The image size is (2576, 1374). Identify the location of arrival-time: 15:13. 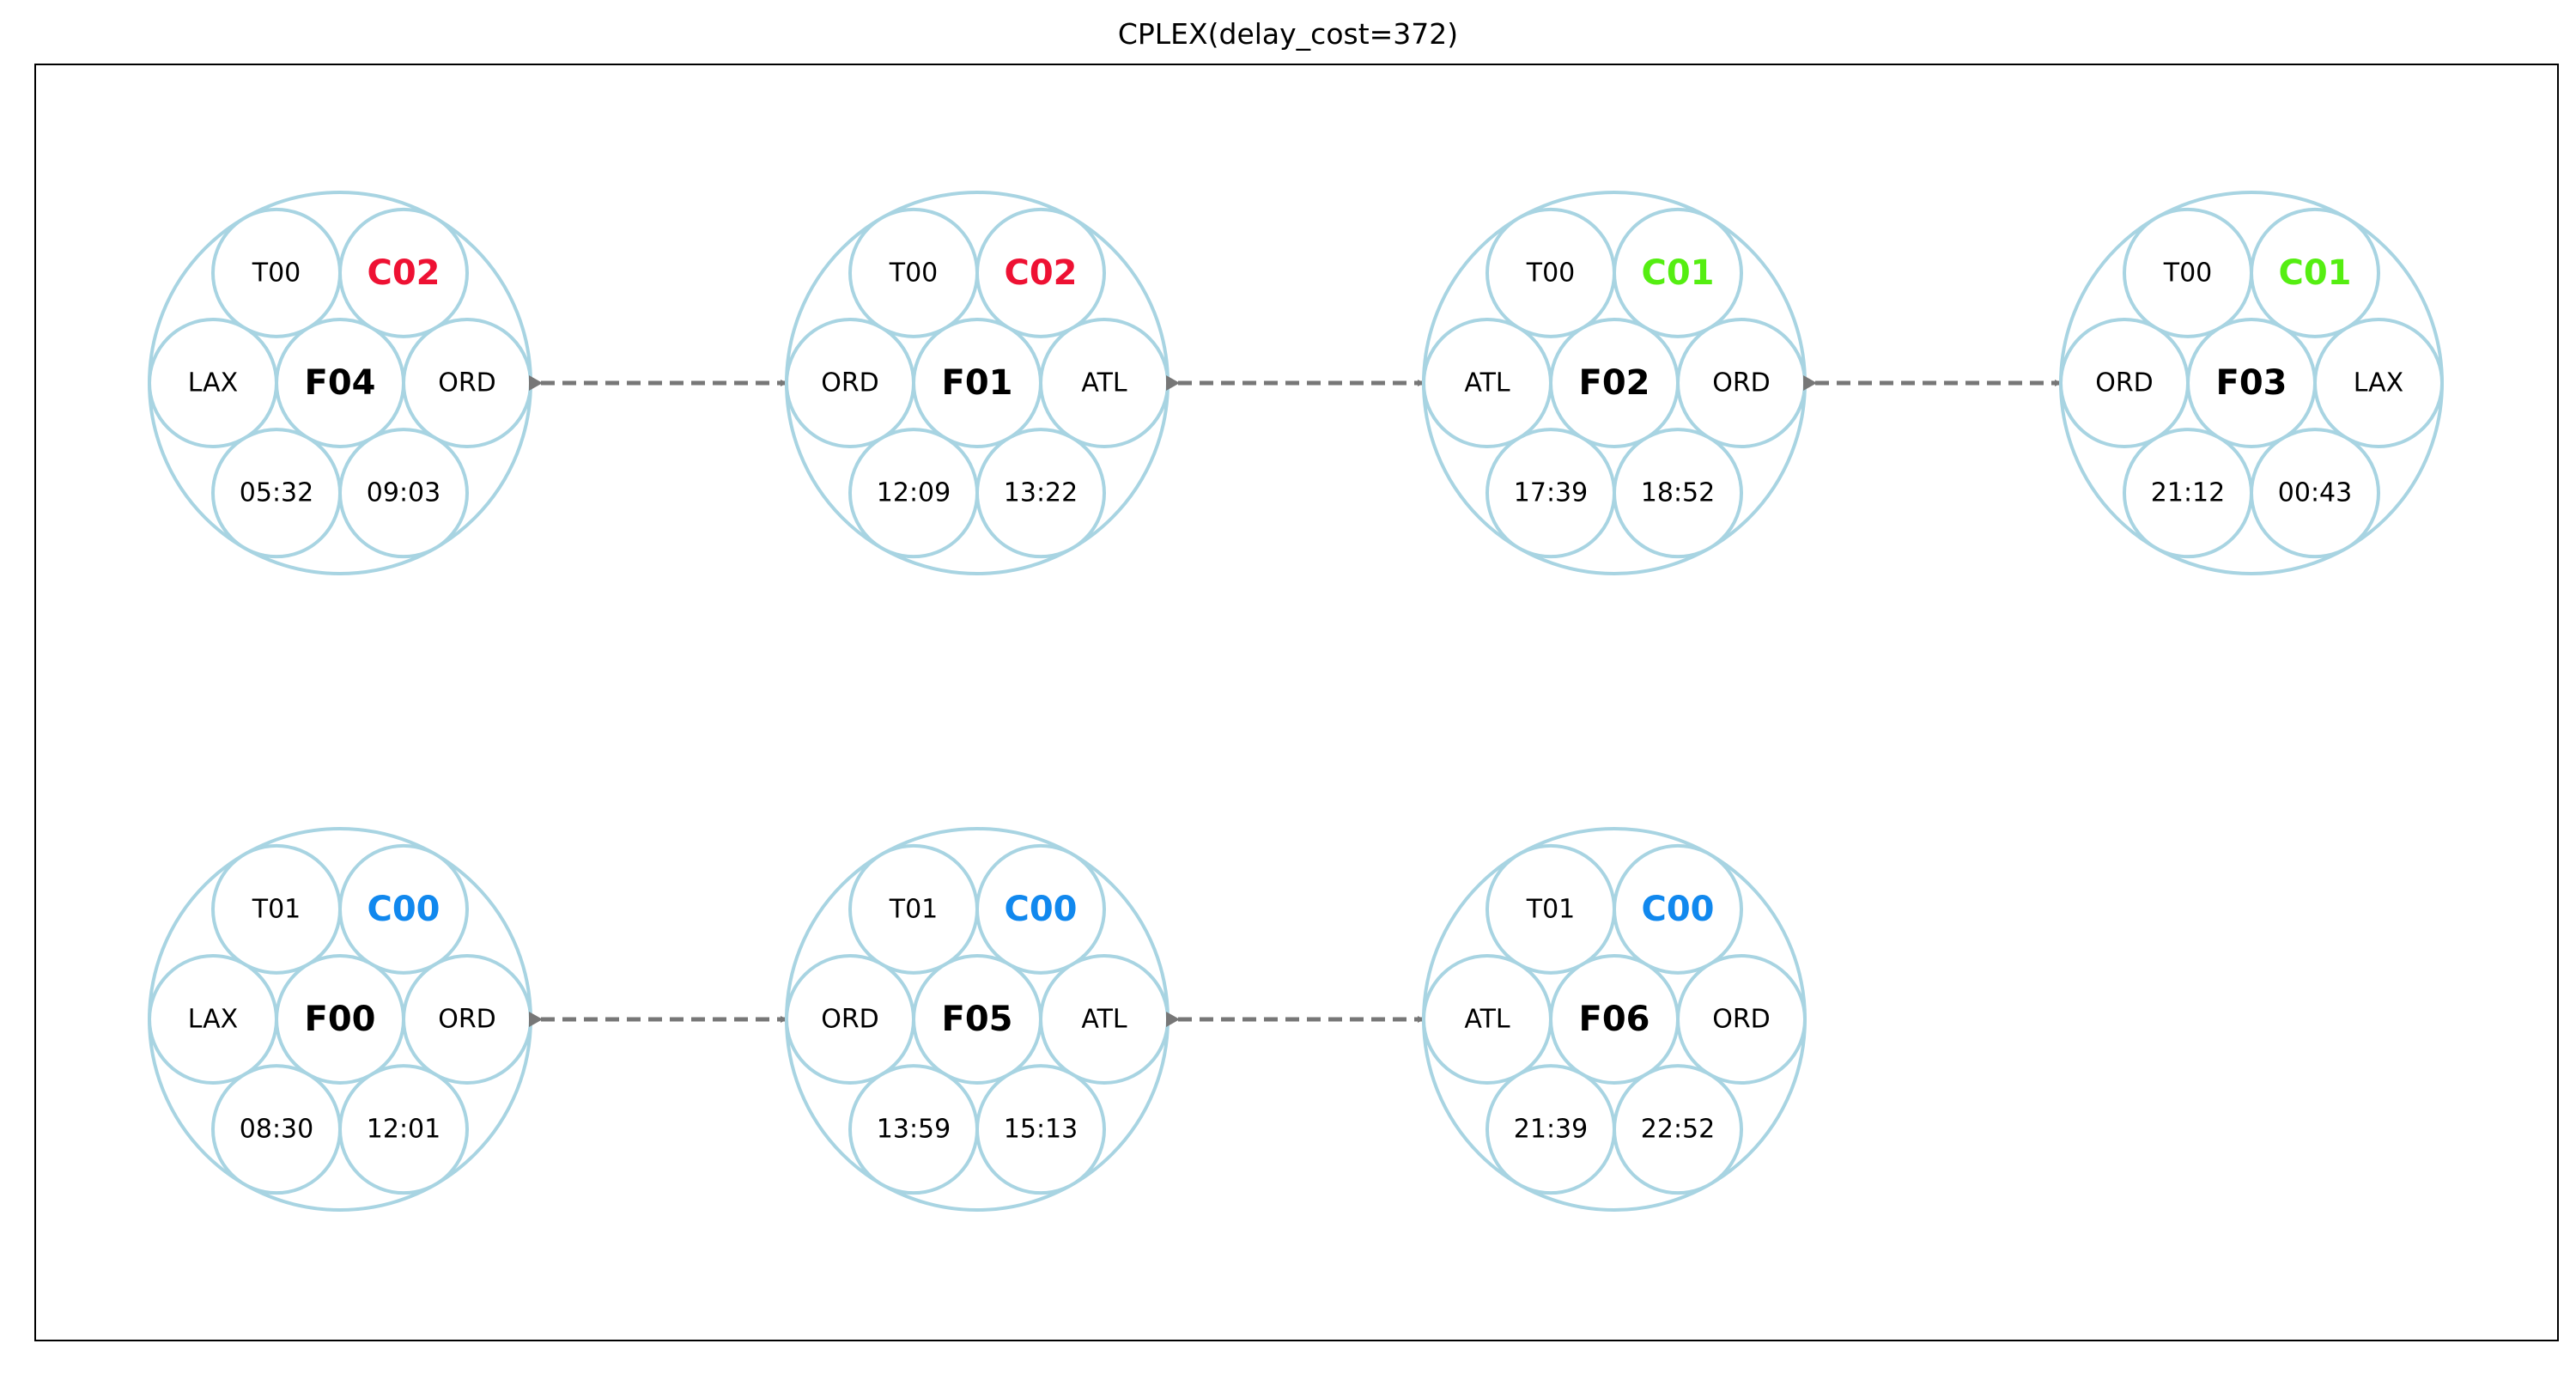
(1041, 1130).